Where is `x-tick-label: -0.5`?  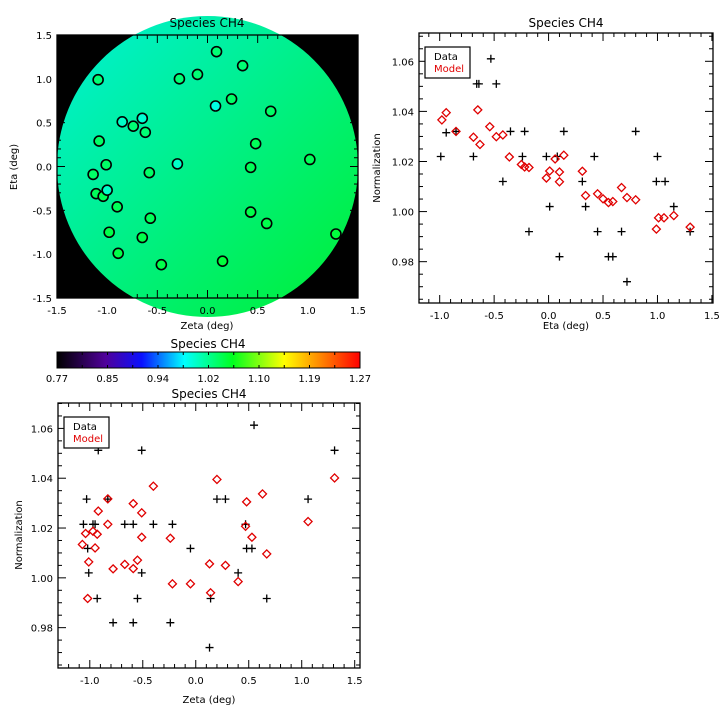
x-tick-label: -0.5 is located at coordinates (143, 681).